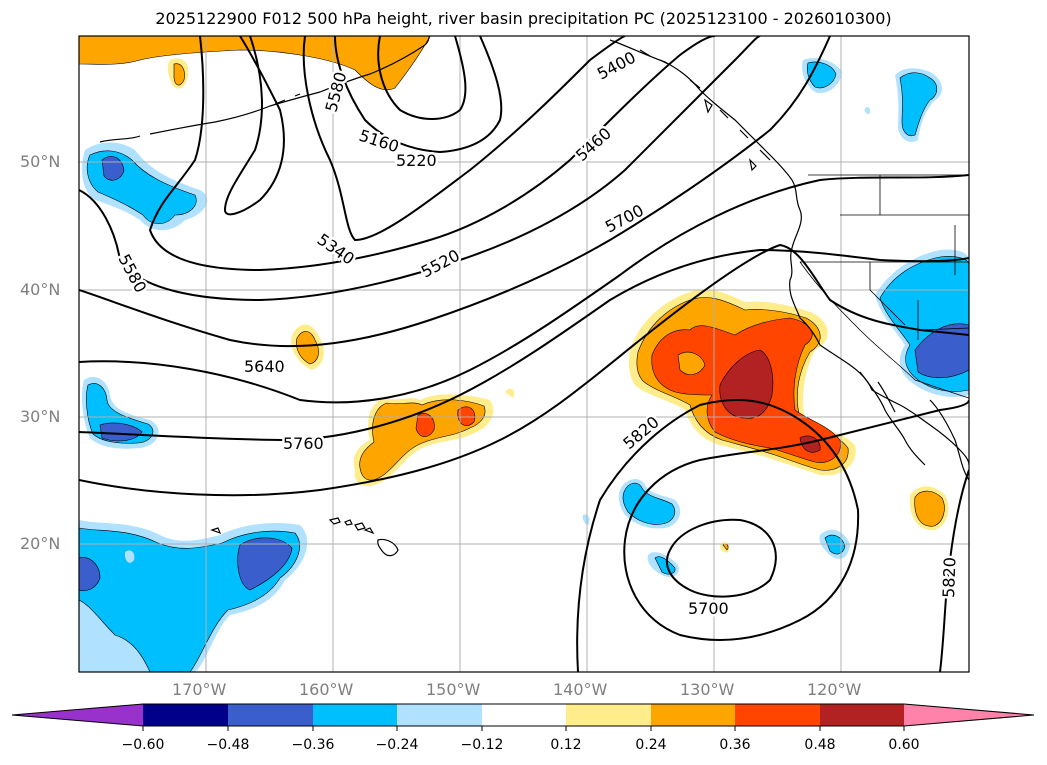  What do you see at coordinates (482, 745) in the screenshot?
I see `colorbar-tick-label: −0.12` at bounding box center [482, 745].